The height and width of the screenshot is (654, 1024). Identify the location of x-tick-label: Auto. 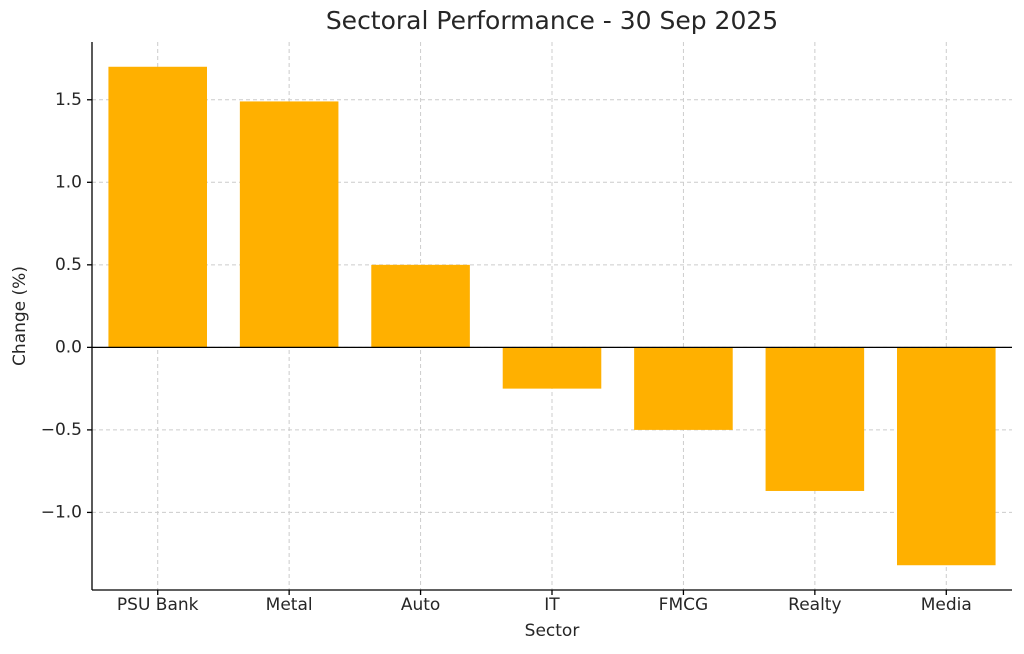
(420, 605).